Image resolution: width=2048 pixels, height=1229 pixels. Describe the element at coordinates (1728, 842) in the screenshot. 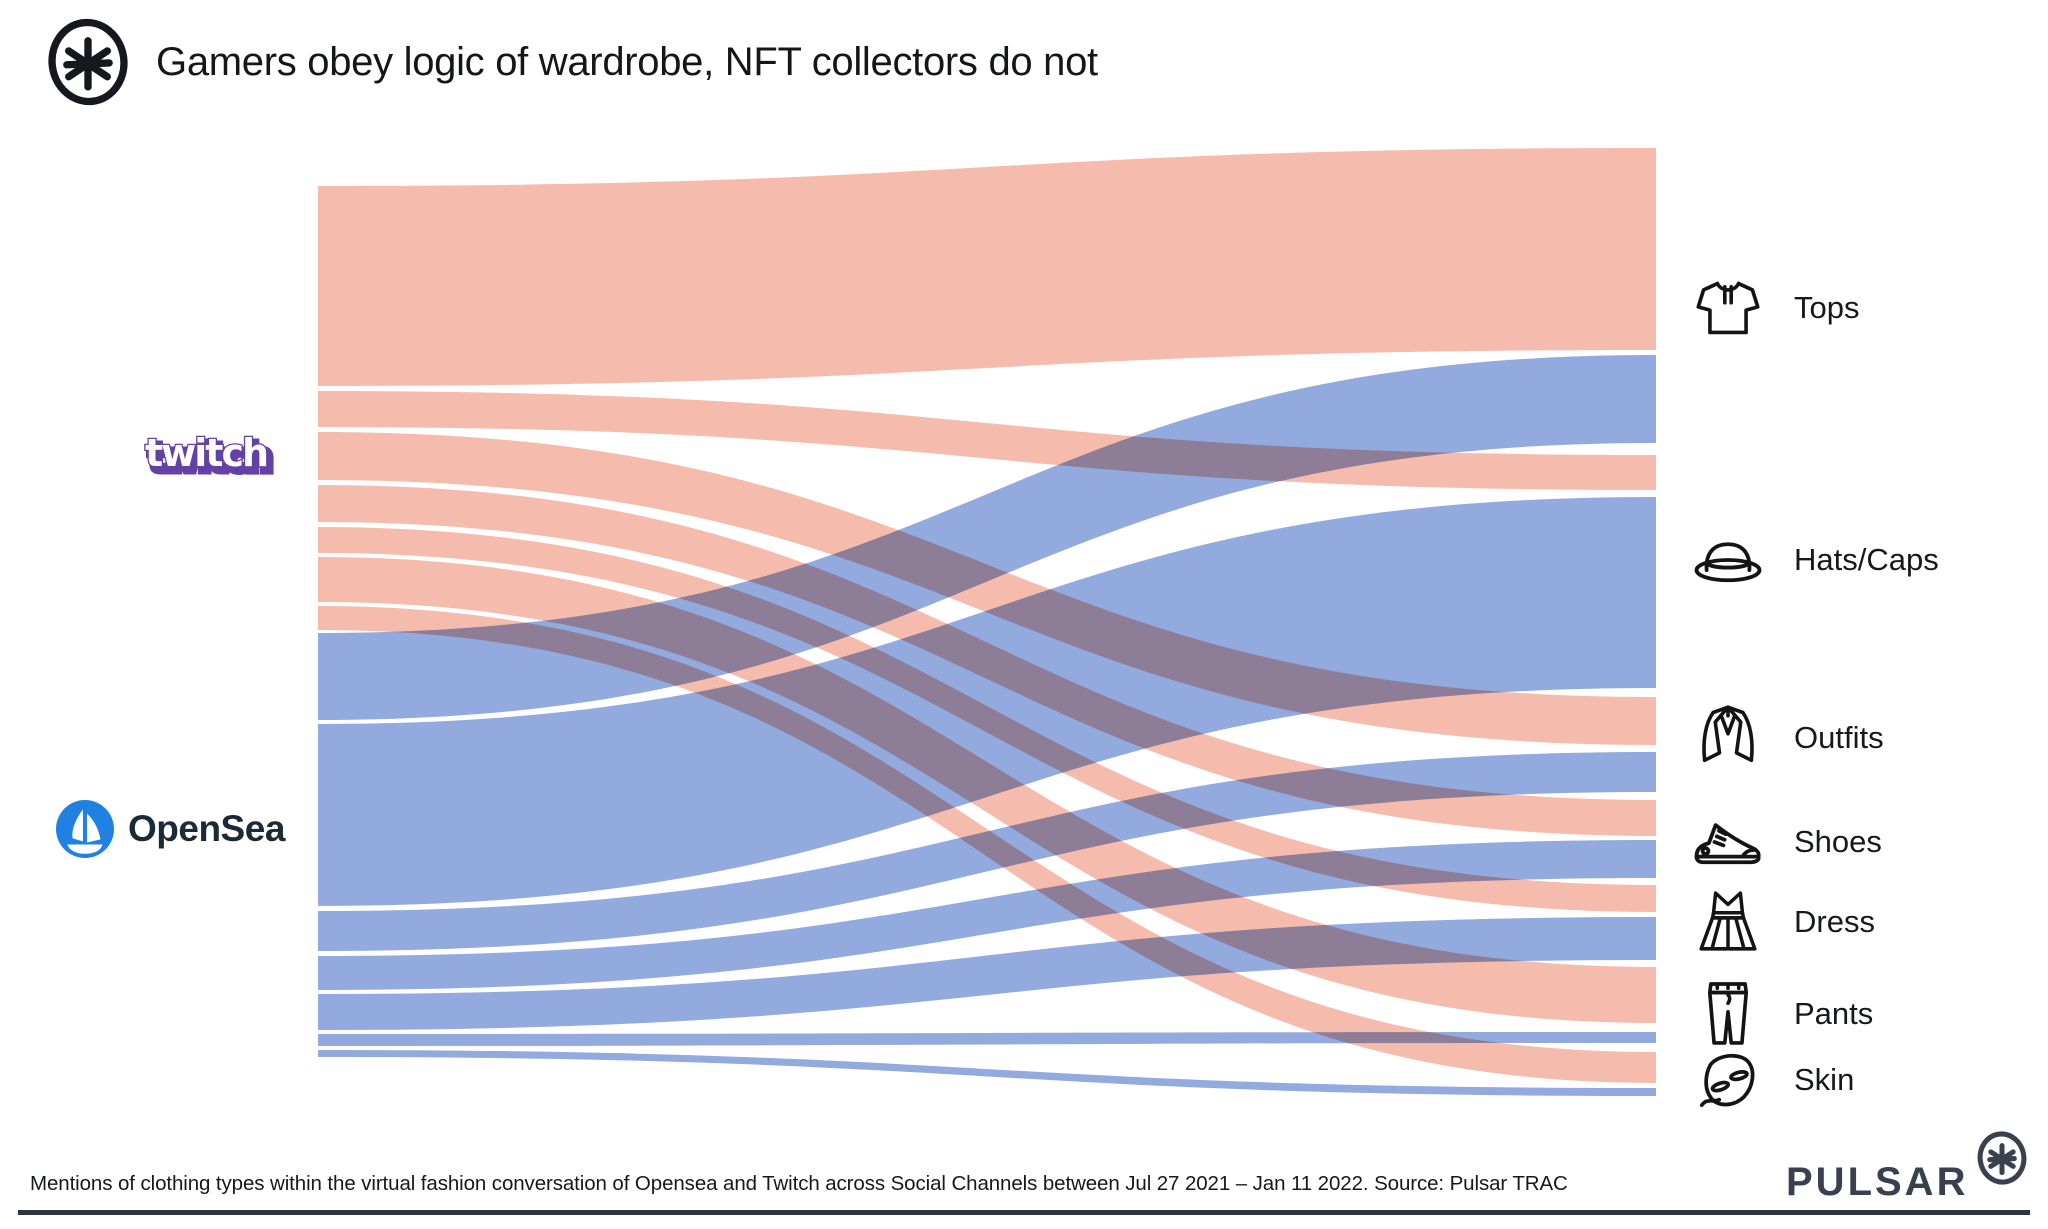

I see `sneaker-icon` at that location.